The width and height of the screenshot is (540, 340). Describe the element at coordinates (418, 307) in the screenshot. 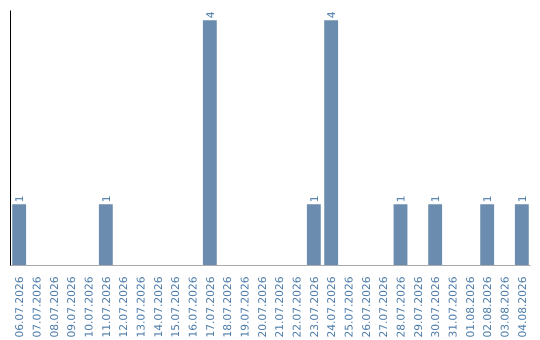

I see `x-tick-label: 29.07.2026` at that location.